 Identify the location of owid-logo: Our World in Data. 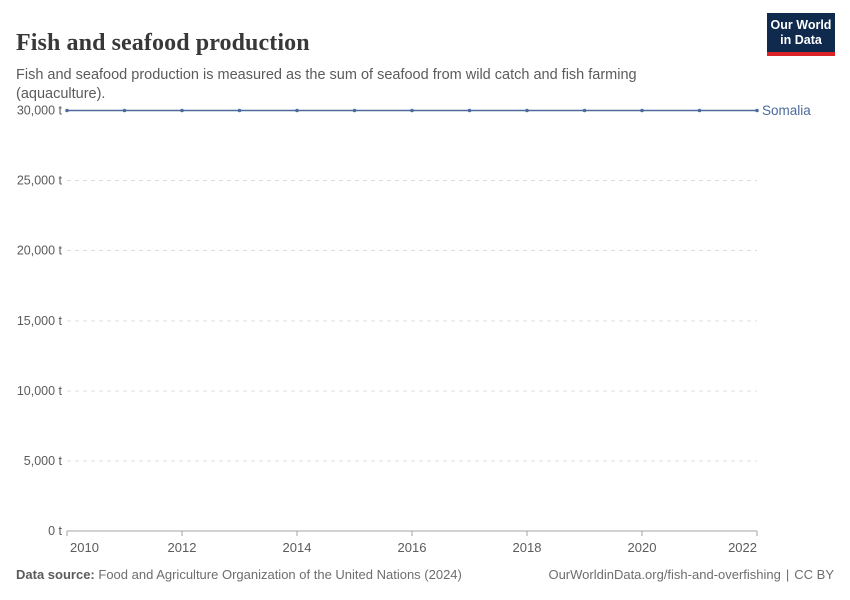
(801, 34).